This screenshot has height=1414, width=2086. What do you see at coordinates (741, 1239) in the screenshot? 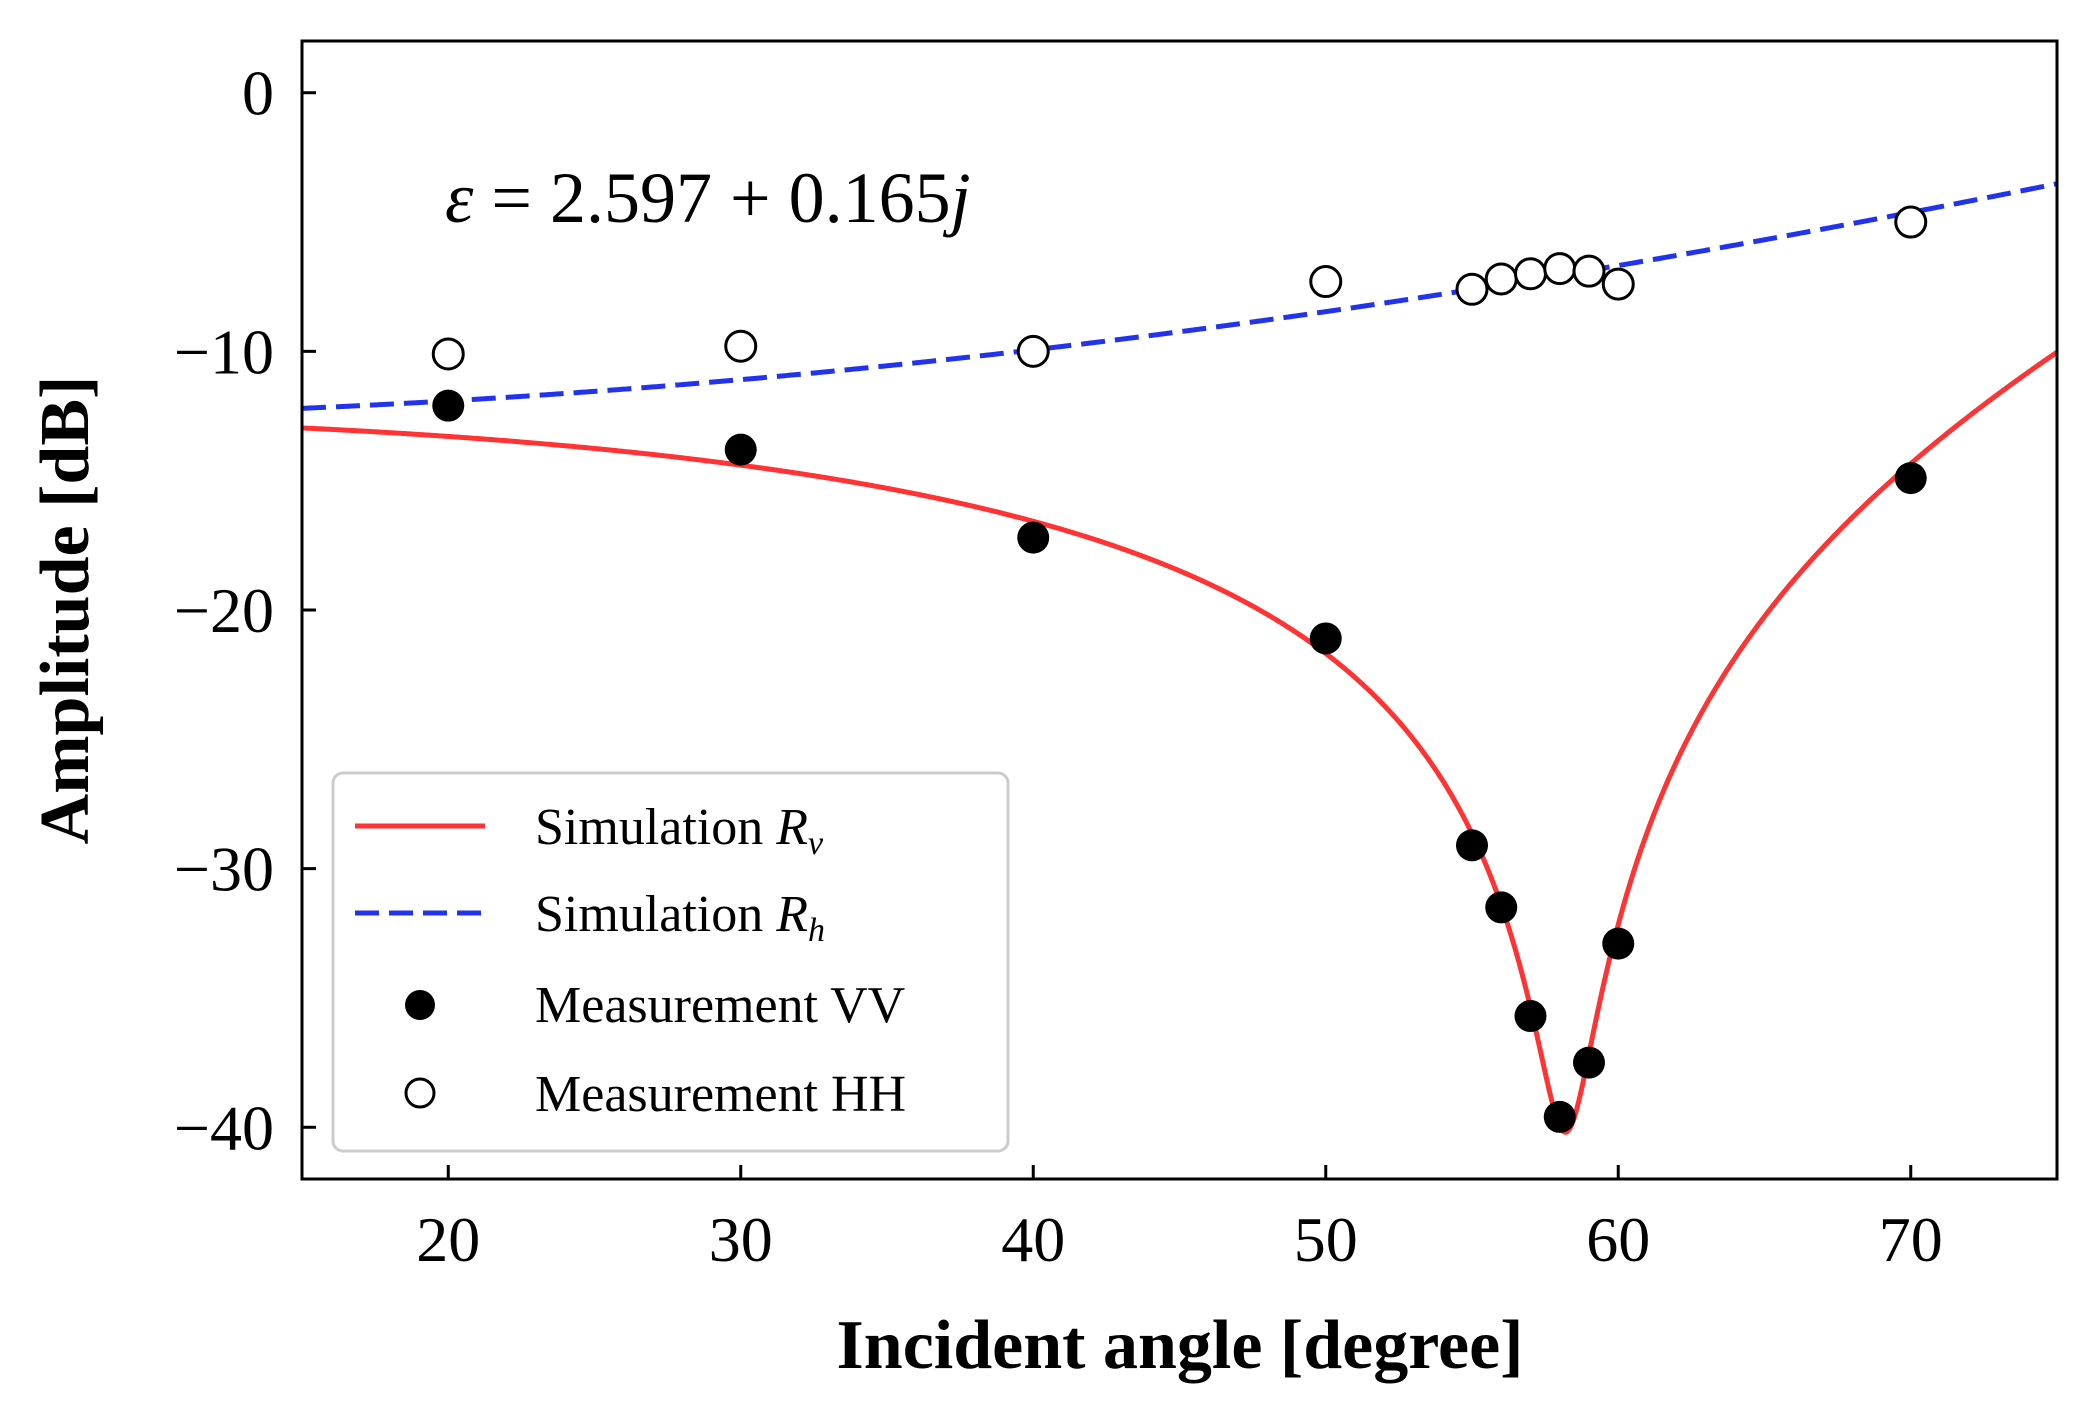
I see `x-tick-label: 30` at bounding box center [741, 1239].